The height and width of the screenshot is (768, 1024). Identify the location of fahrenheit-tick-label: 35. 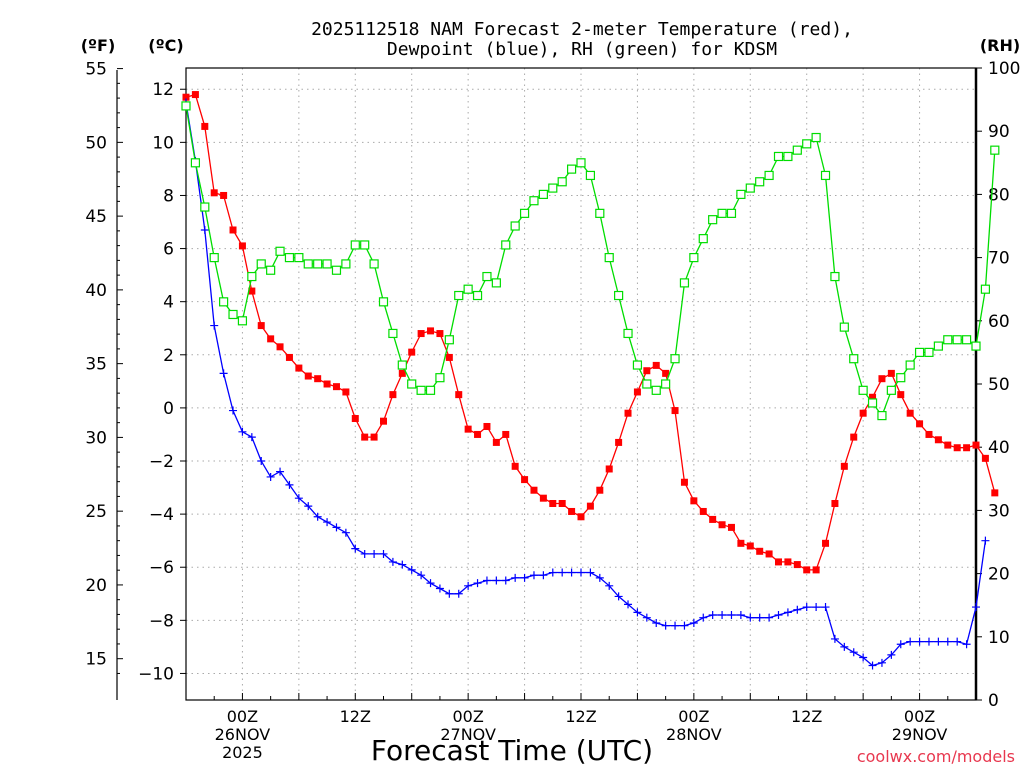
(96, 365).